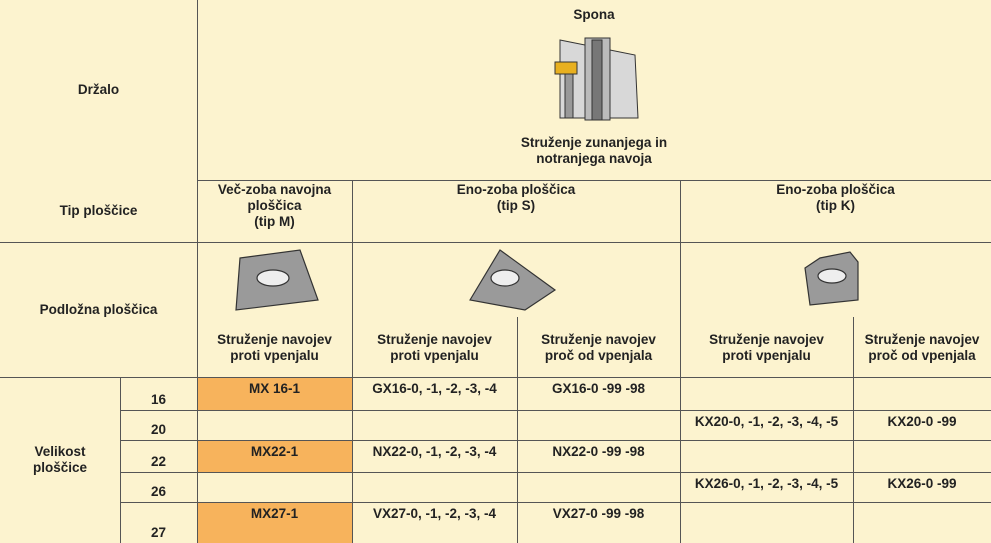 The height and width of the screenshot is (543, 991). Describe the element at coordinates (158, 532) in the screenshot. I see `size-value-line: 27` at that location.